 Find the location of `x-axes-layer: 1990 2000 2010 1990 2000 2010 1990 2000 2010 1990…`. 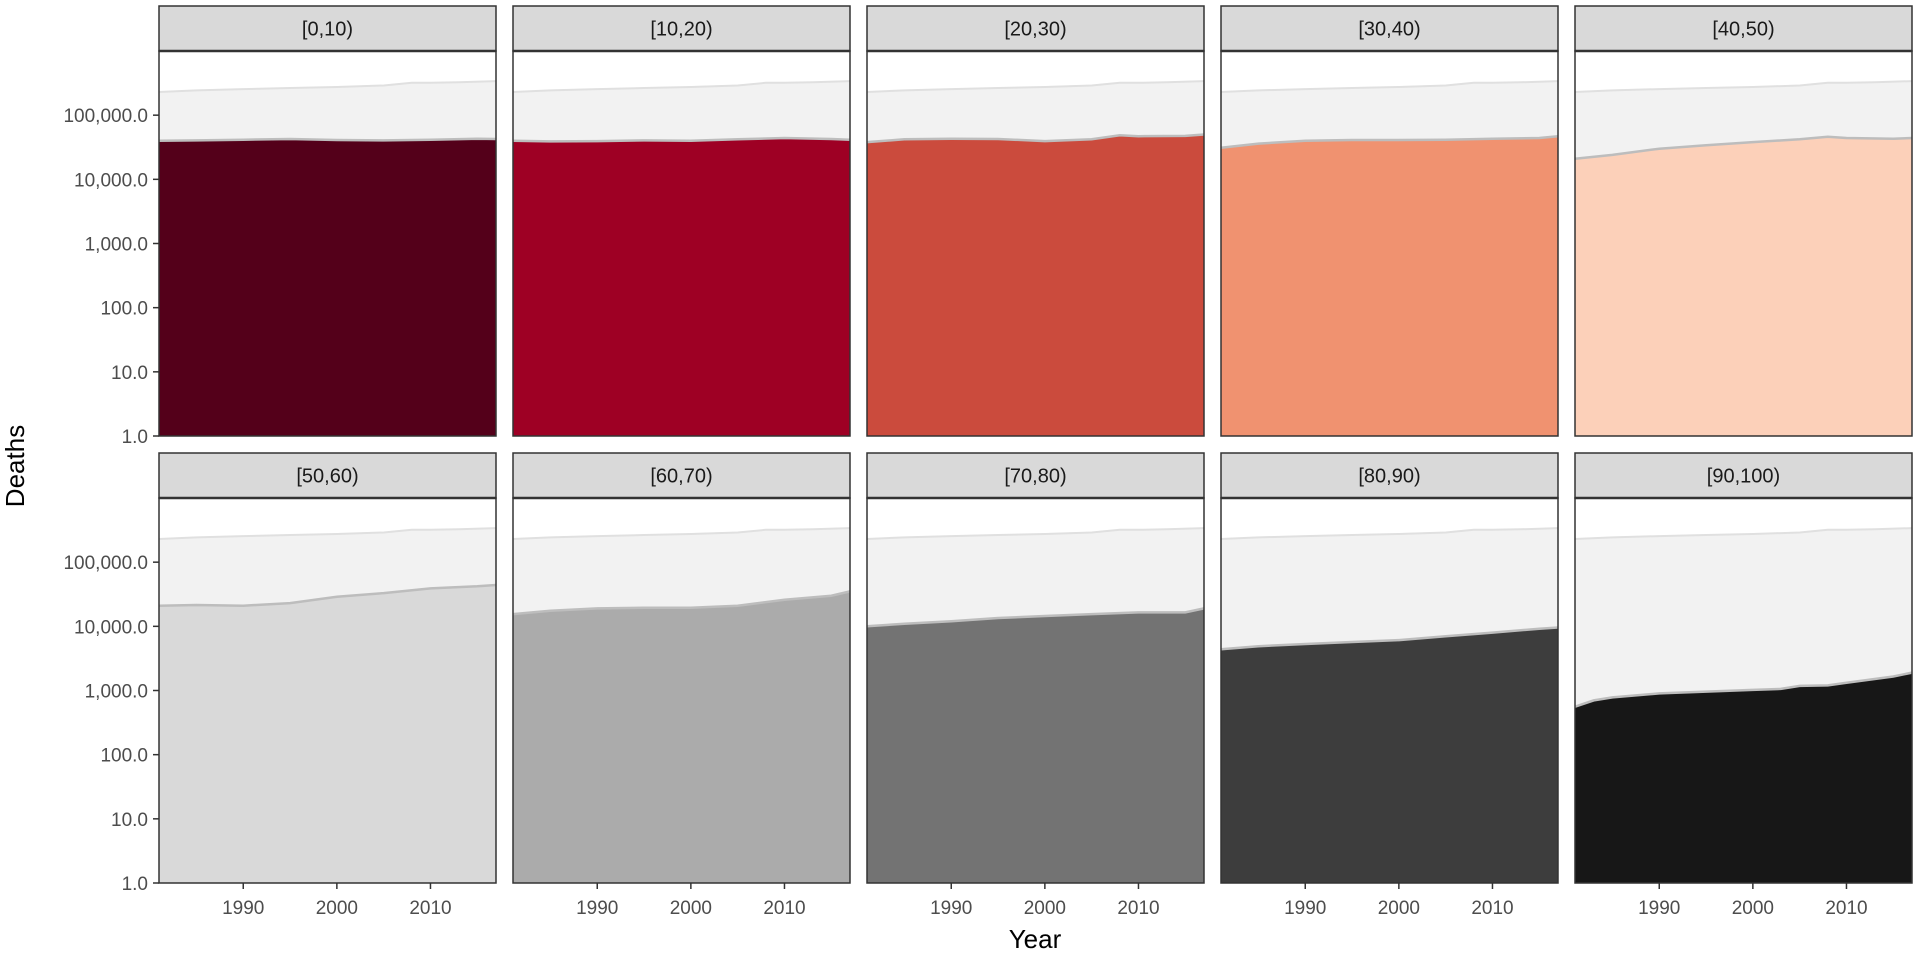

x-axes-layer: 1990 2000 2010 1990 2000 2010 1990 2000 2010 1990… is located at coordinates (1045, 901).